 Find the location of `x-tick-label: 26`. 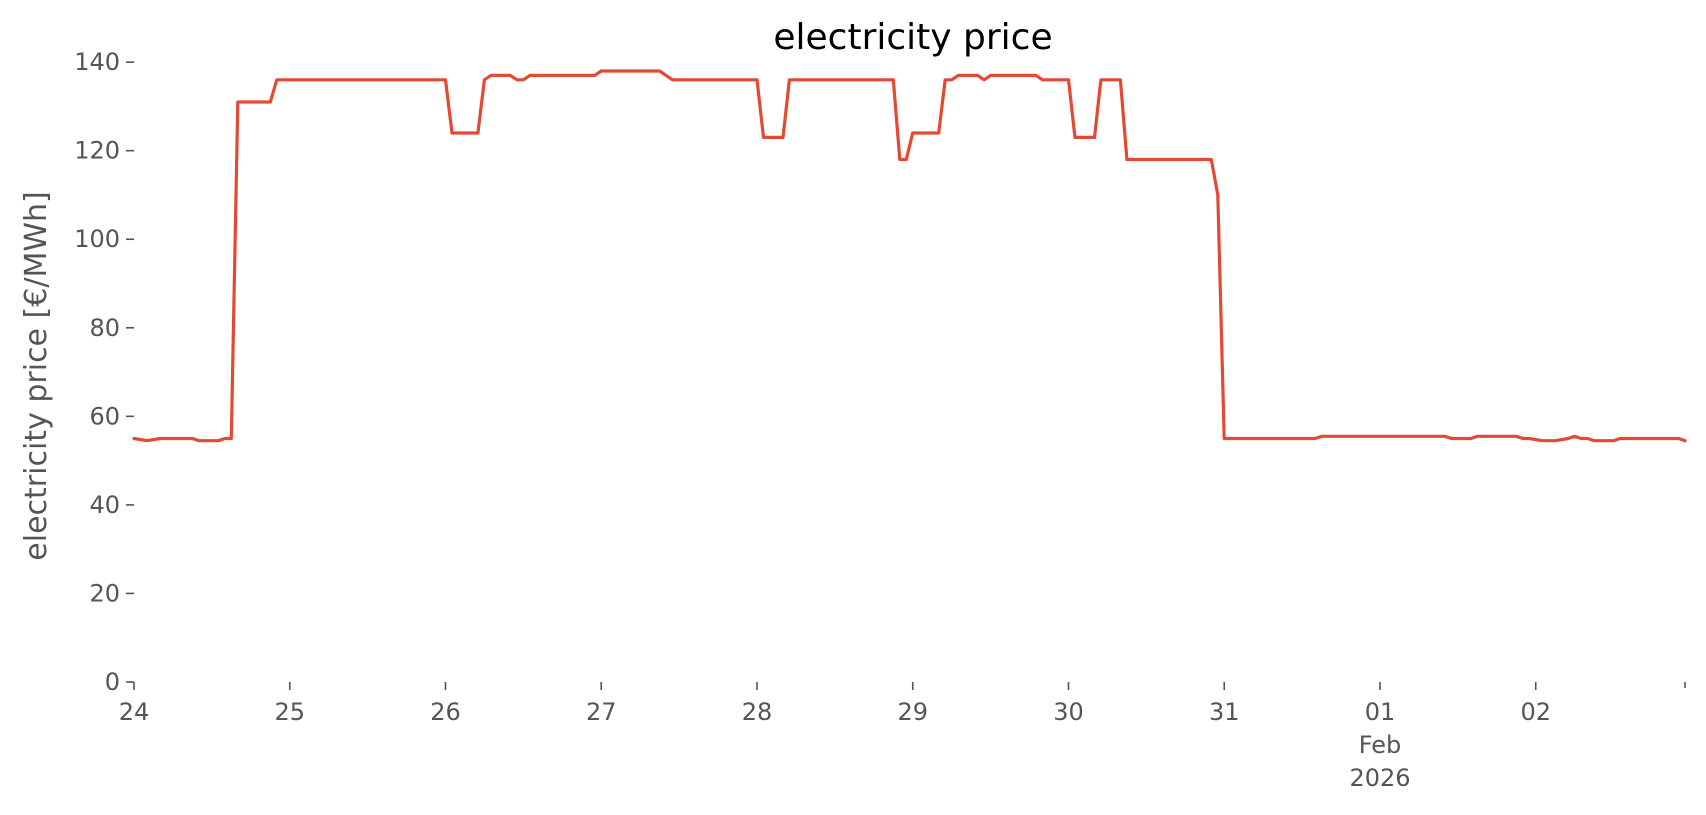

x-tick-label: 26 is located at coordinates (445, 712).